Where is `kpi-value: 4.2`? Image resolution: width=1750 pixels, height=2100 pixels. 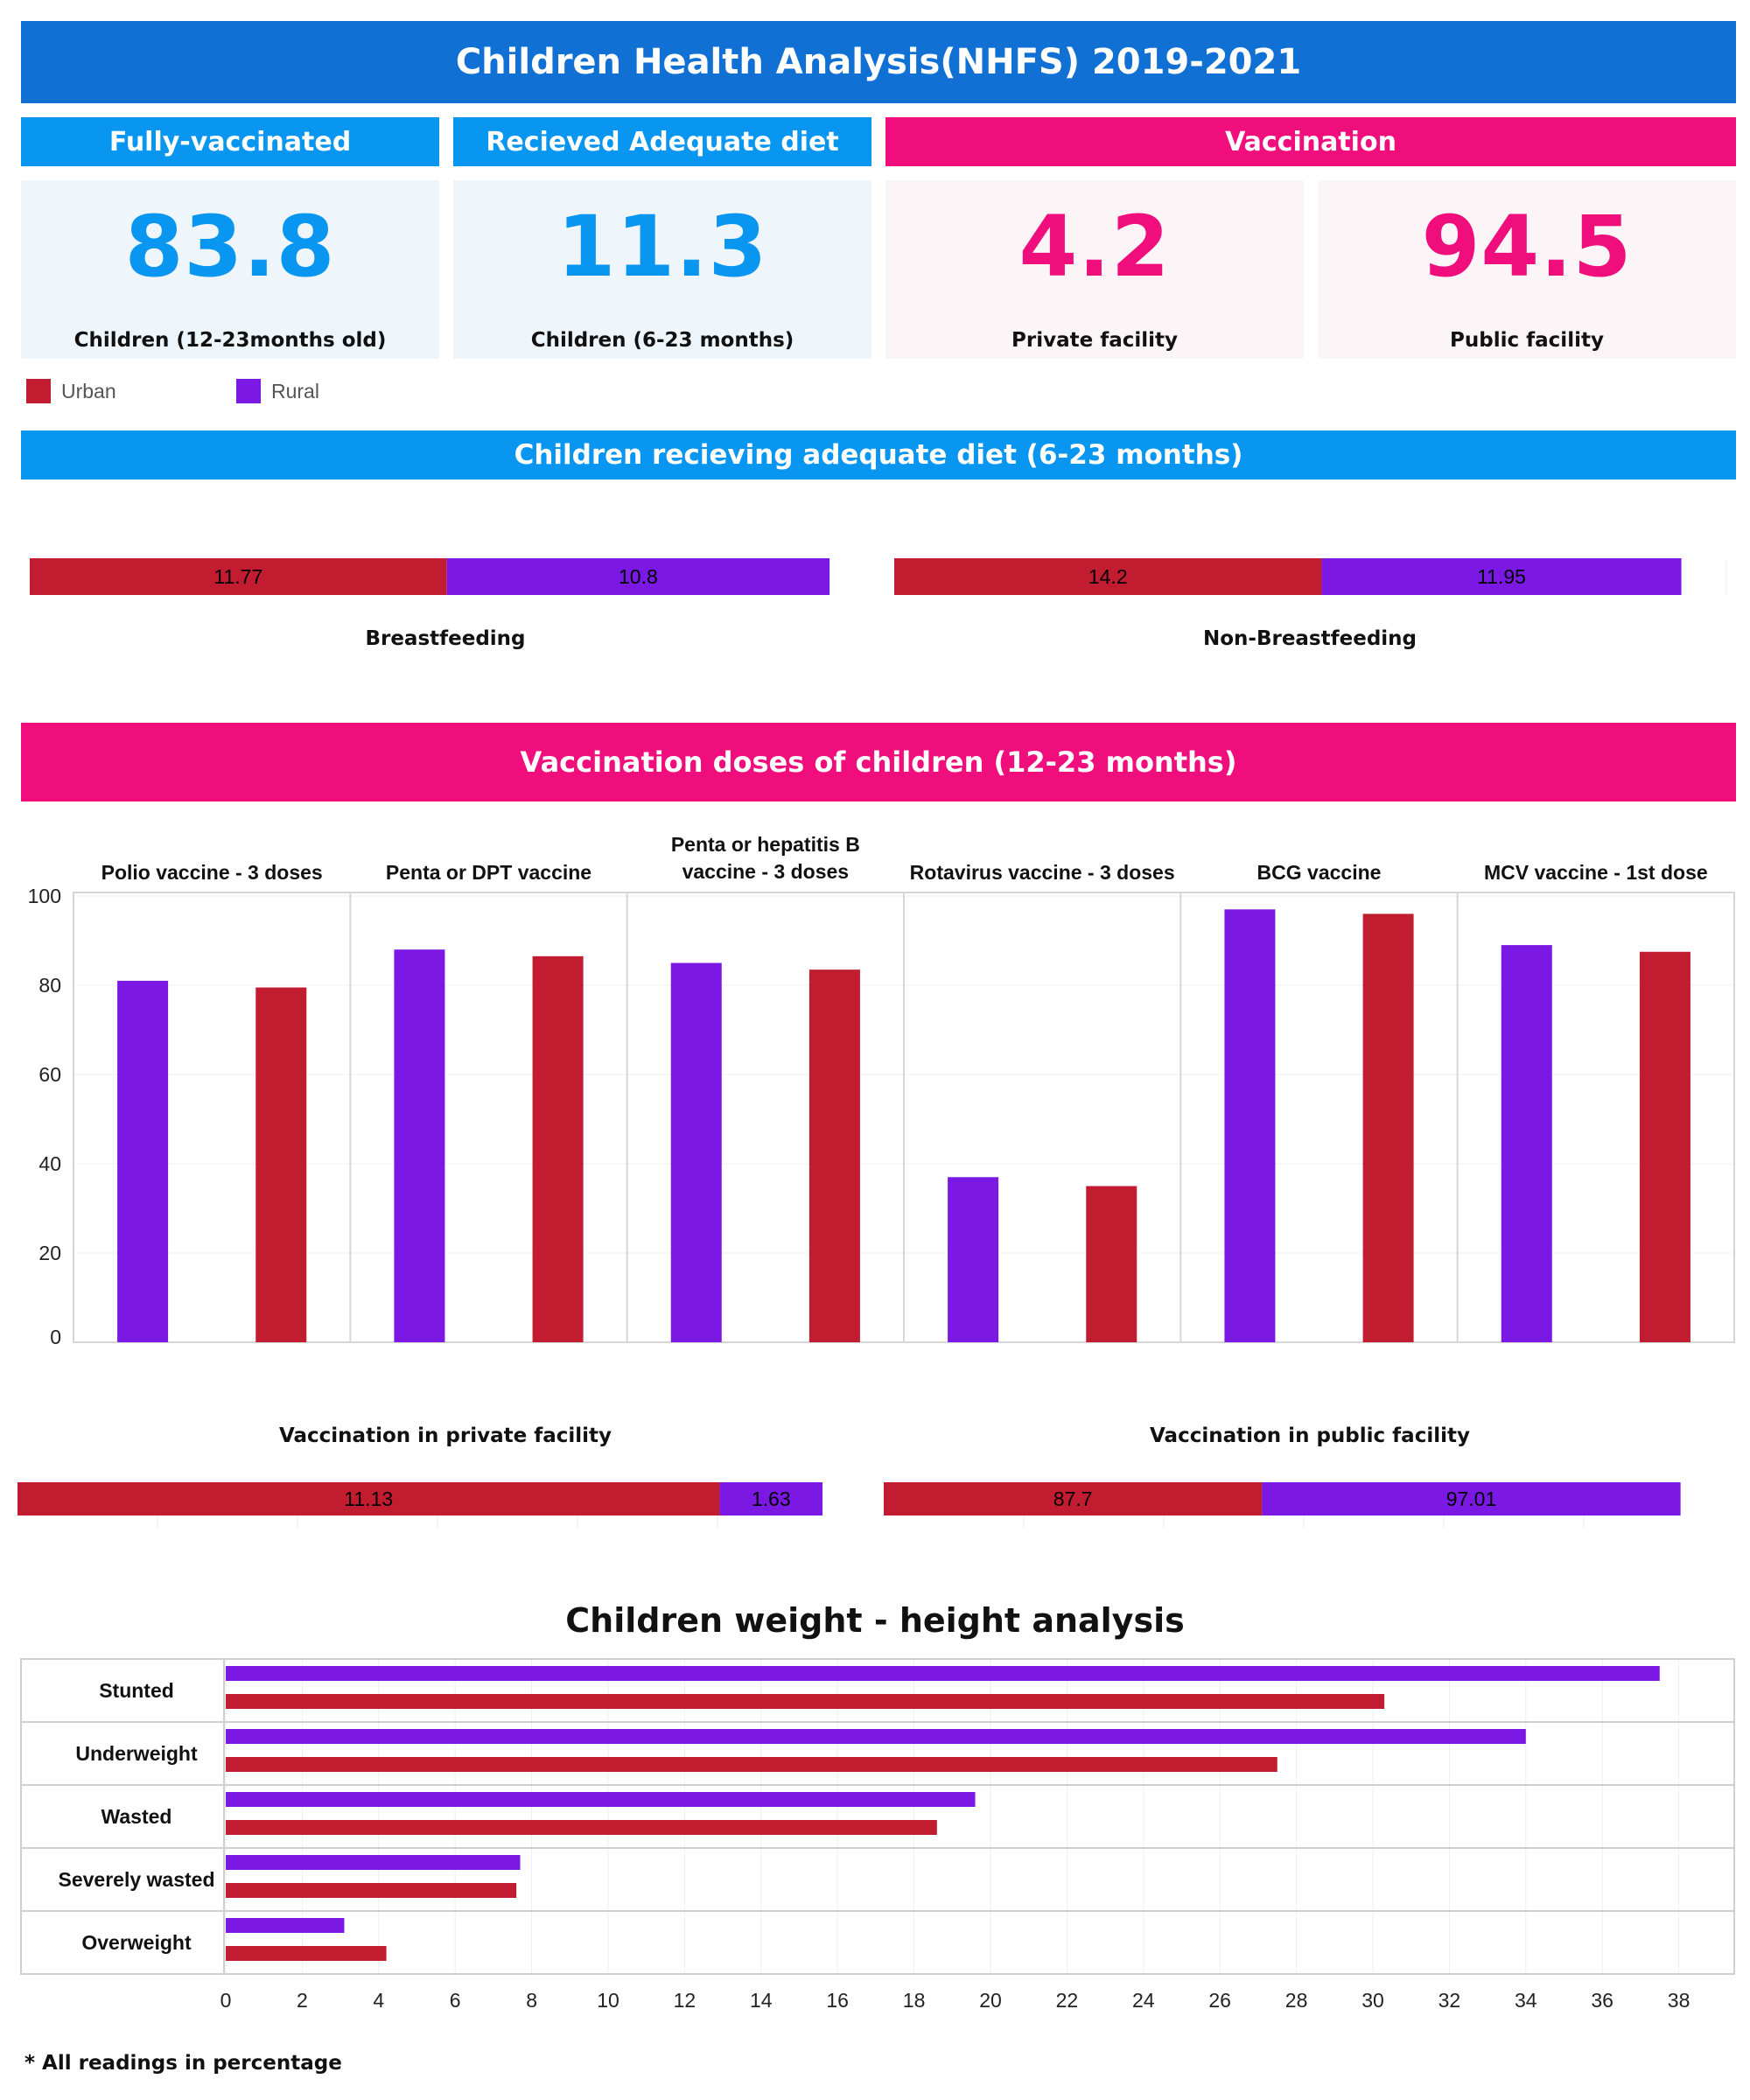 kpi-value: 4.2 is located at coordinates (1094, 247).